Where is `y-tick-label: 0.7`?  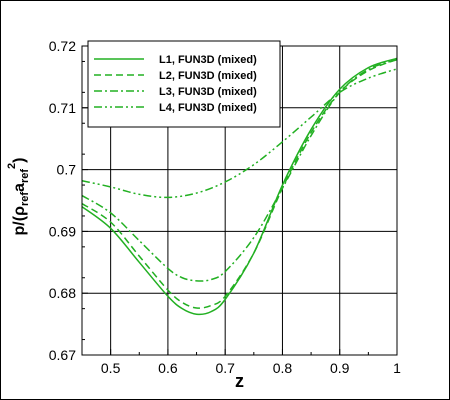
y-tick-label: 0.7 is located at coordinates (67, 170).